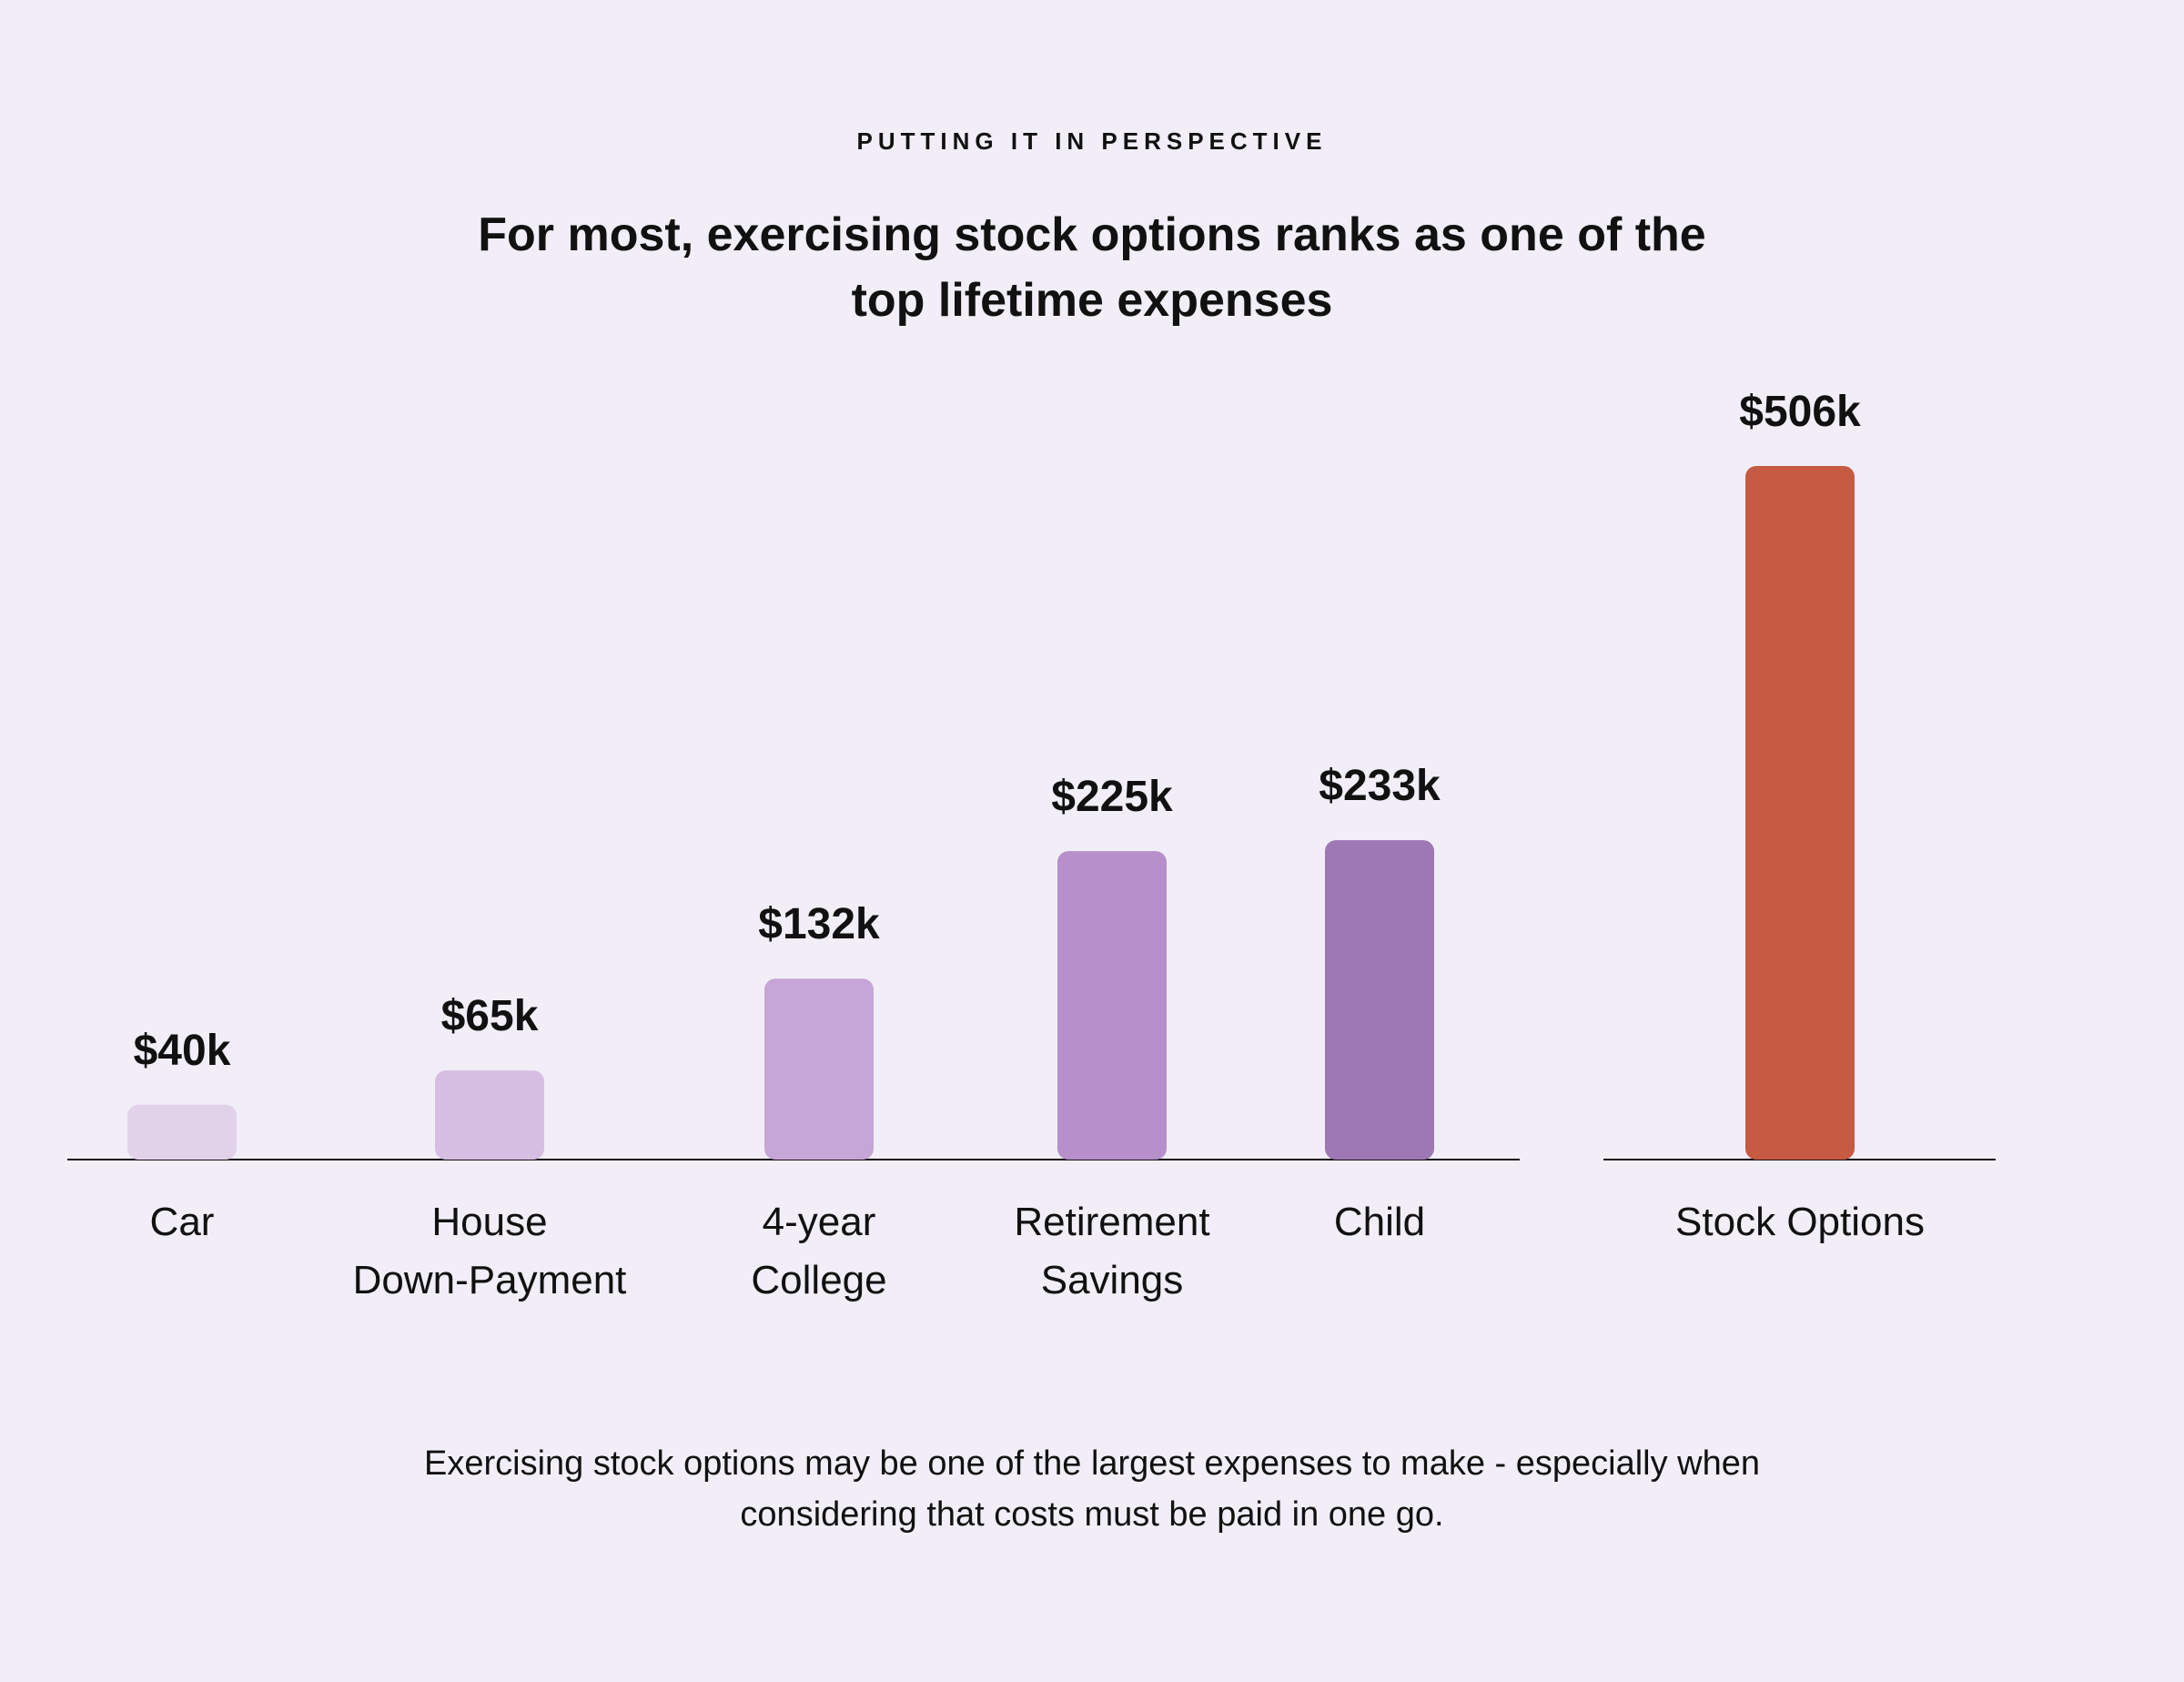 Image resolution: width=2184 pixels, height=1682 pixels. What do you see at coordinates (490, 1016) in the screenshot?
I see `data-label-1: $65k` at bounding box center [490, 1016].